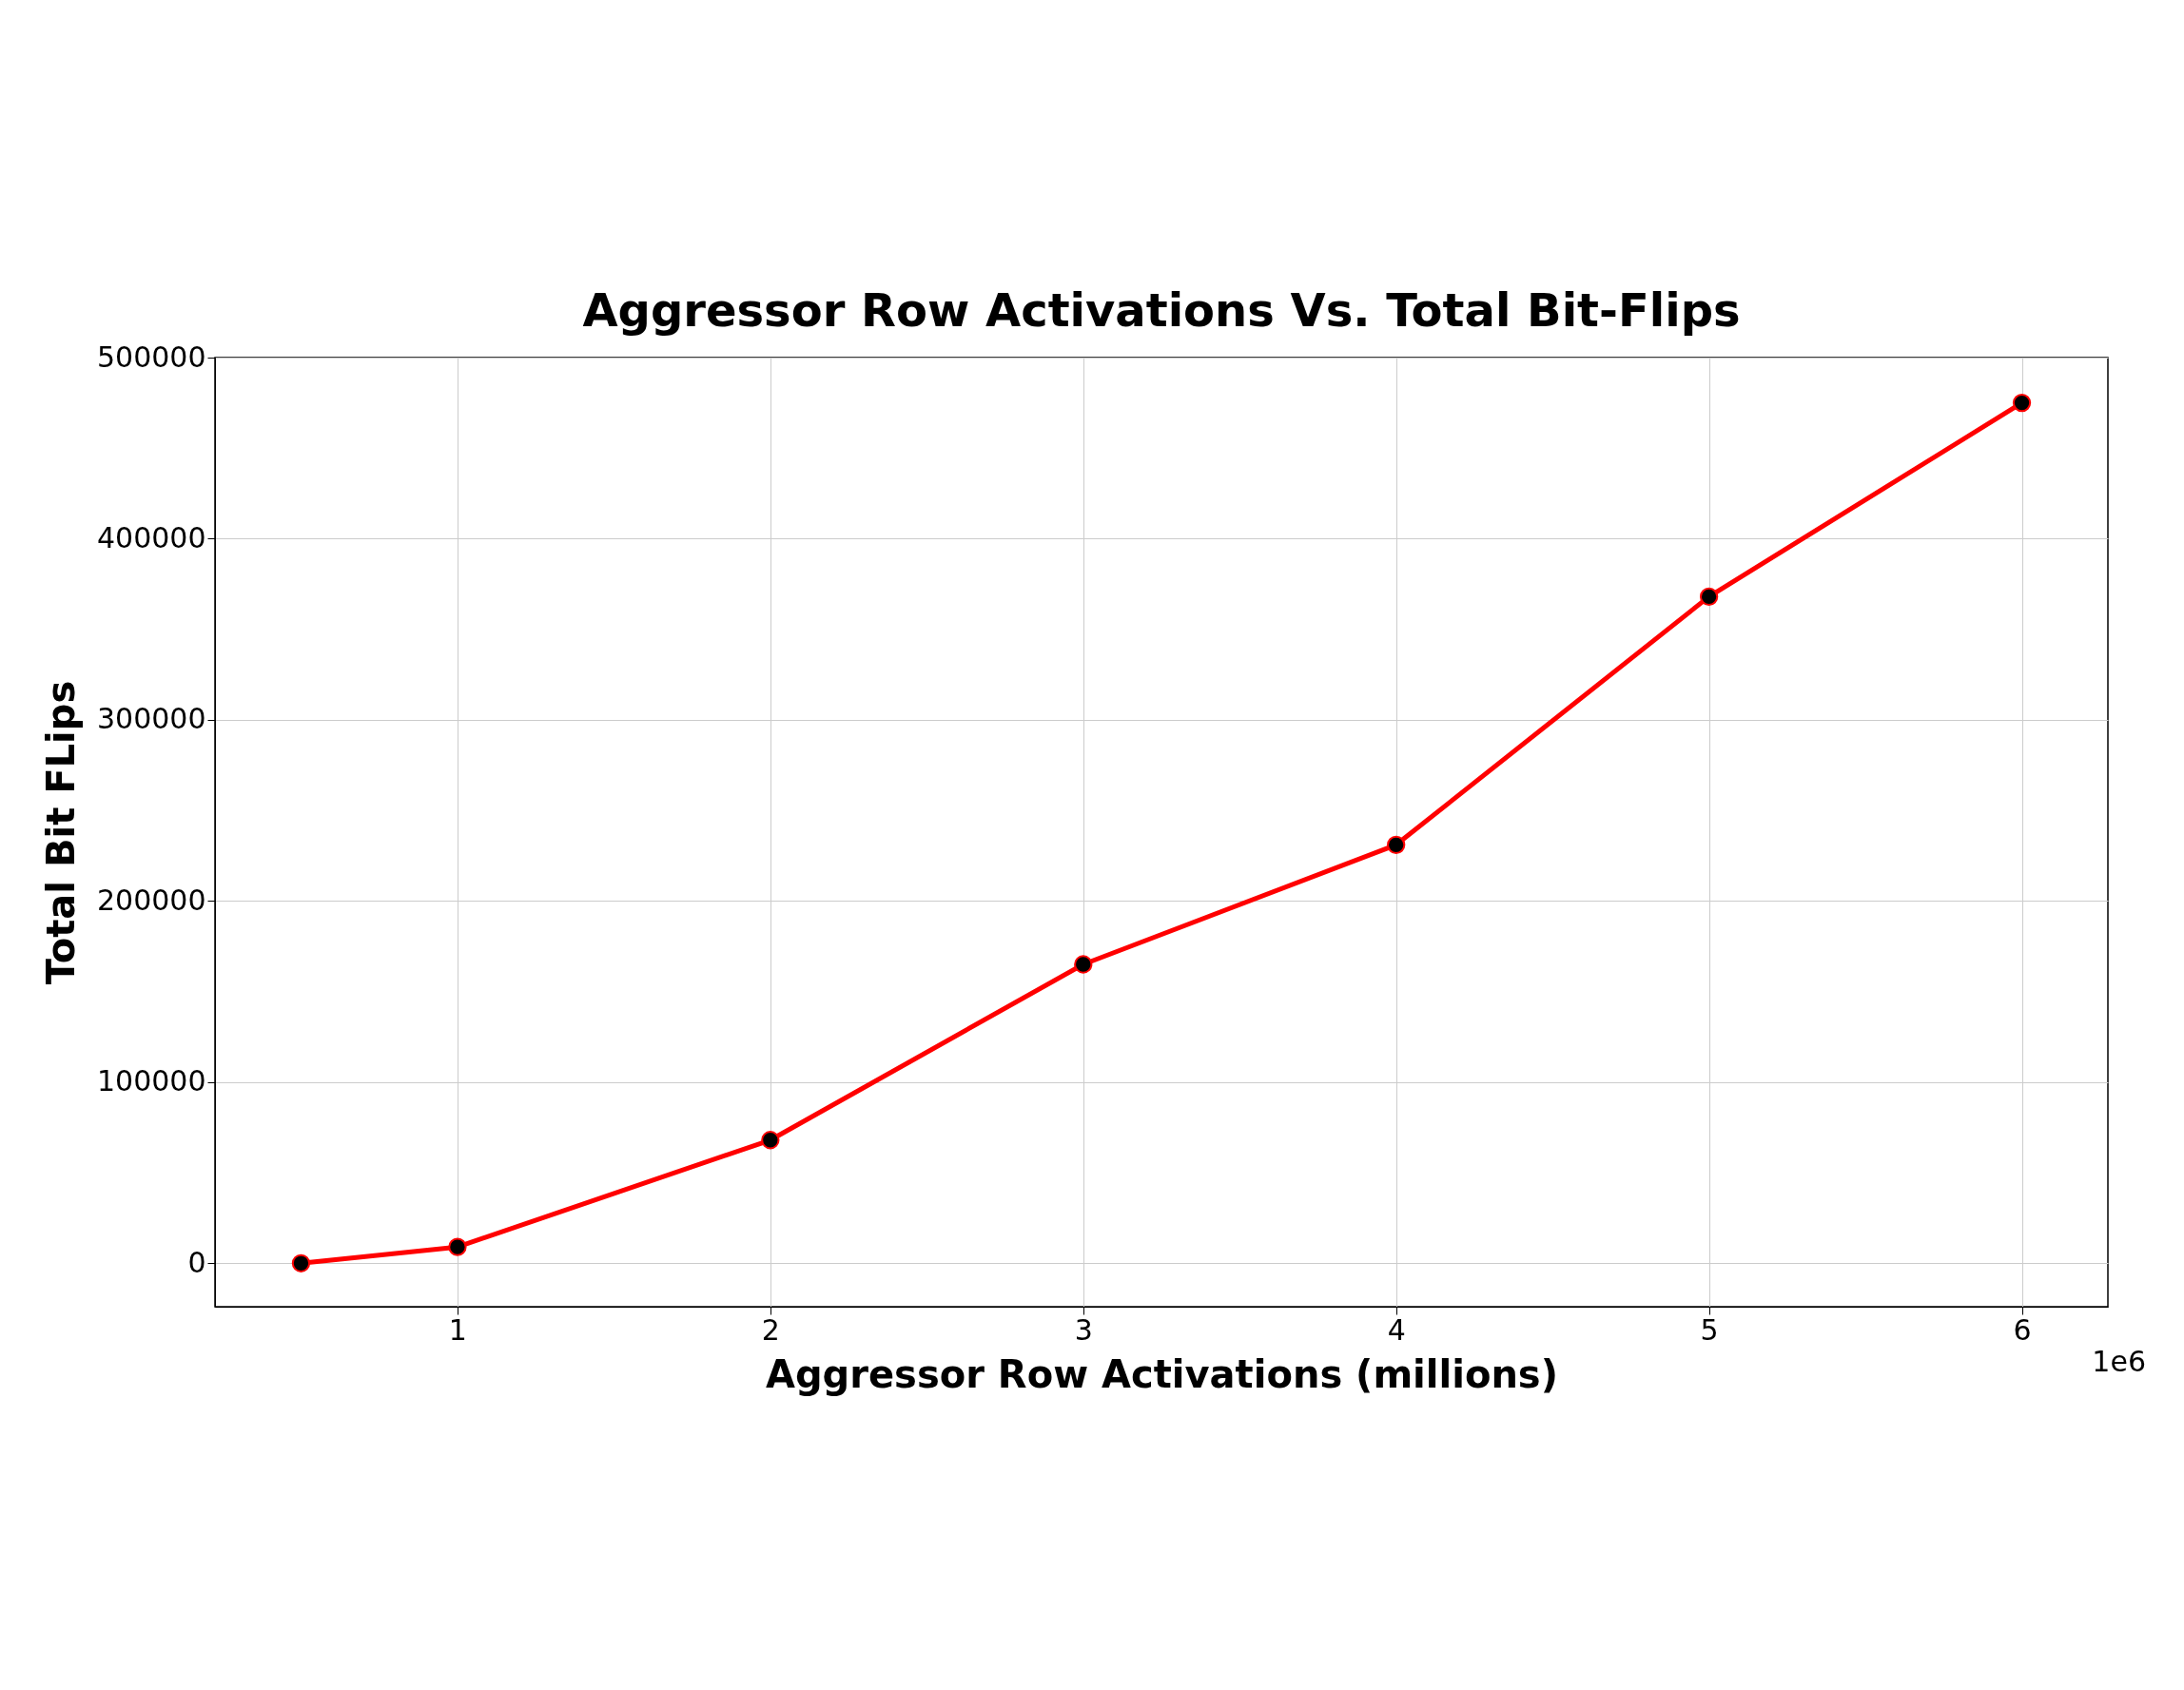  What do you see at coordinates (60, 833) in the screenshot?
I see `y-axis-title: Total Bit FLips` at bounding box center [60, 833].